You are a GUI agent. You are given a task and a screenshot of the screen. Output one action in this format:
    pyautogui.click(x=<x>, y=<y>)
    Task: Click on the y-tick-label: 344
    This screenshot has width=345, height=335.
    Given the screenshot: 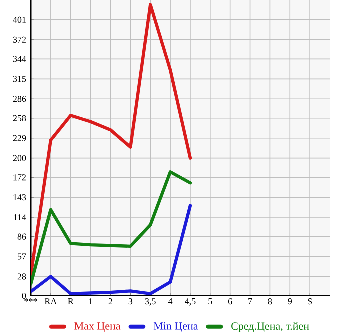 What is the action you would take?
    pyautogui.click(x=19, y=59)
    